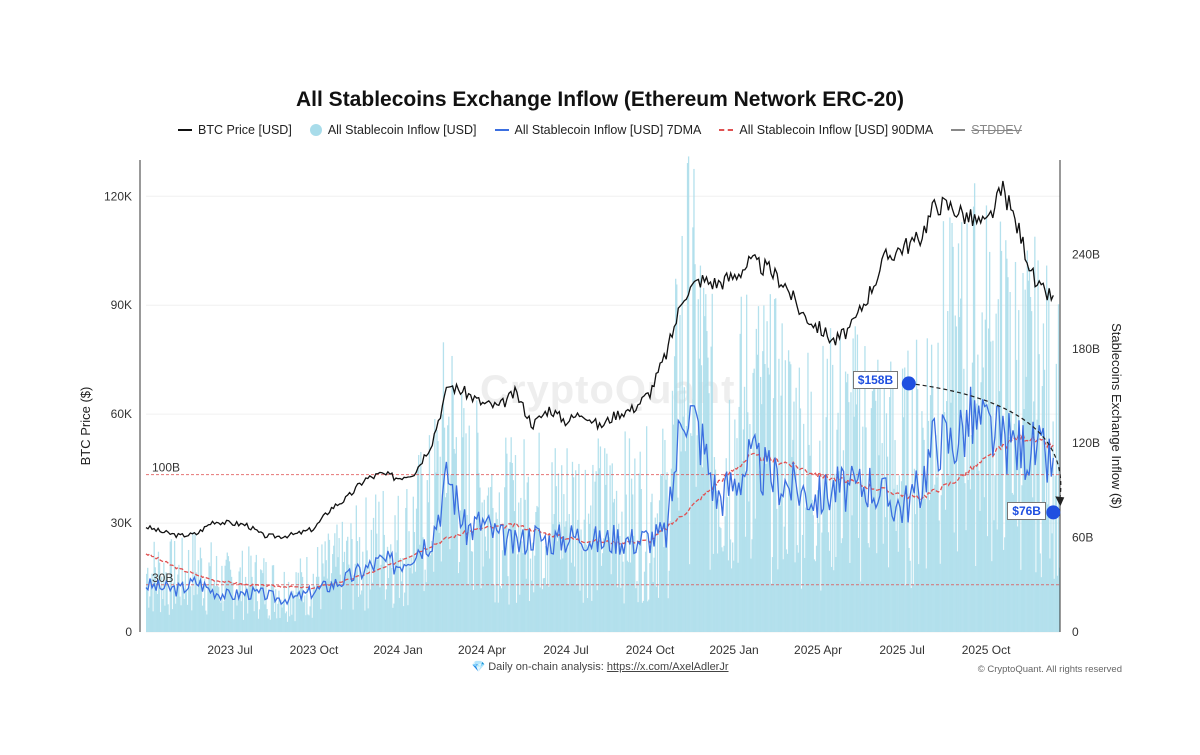  I want to click on x-axis-tick-label: 2024 Apr, so click(482, 650).